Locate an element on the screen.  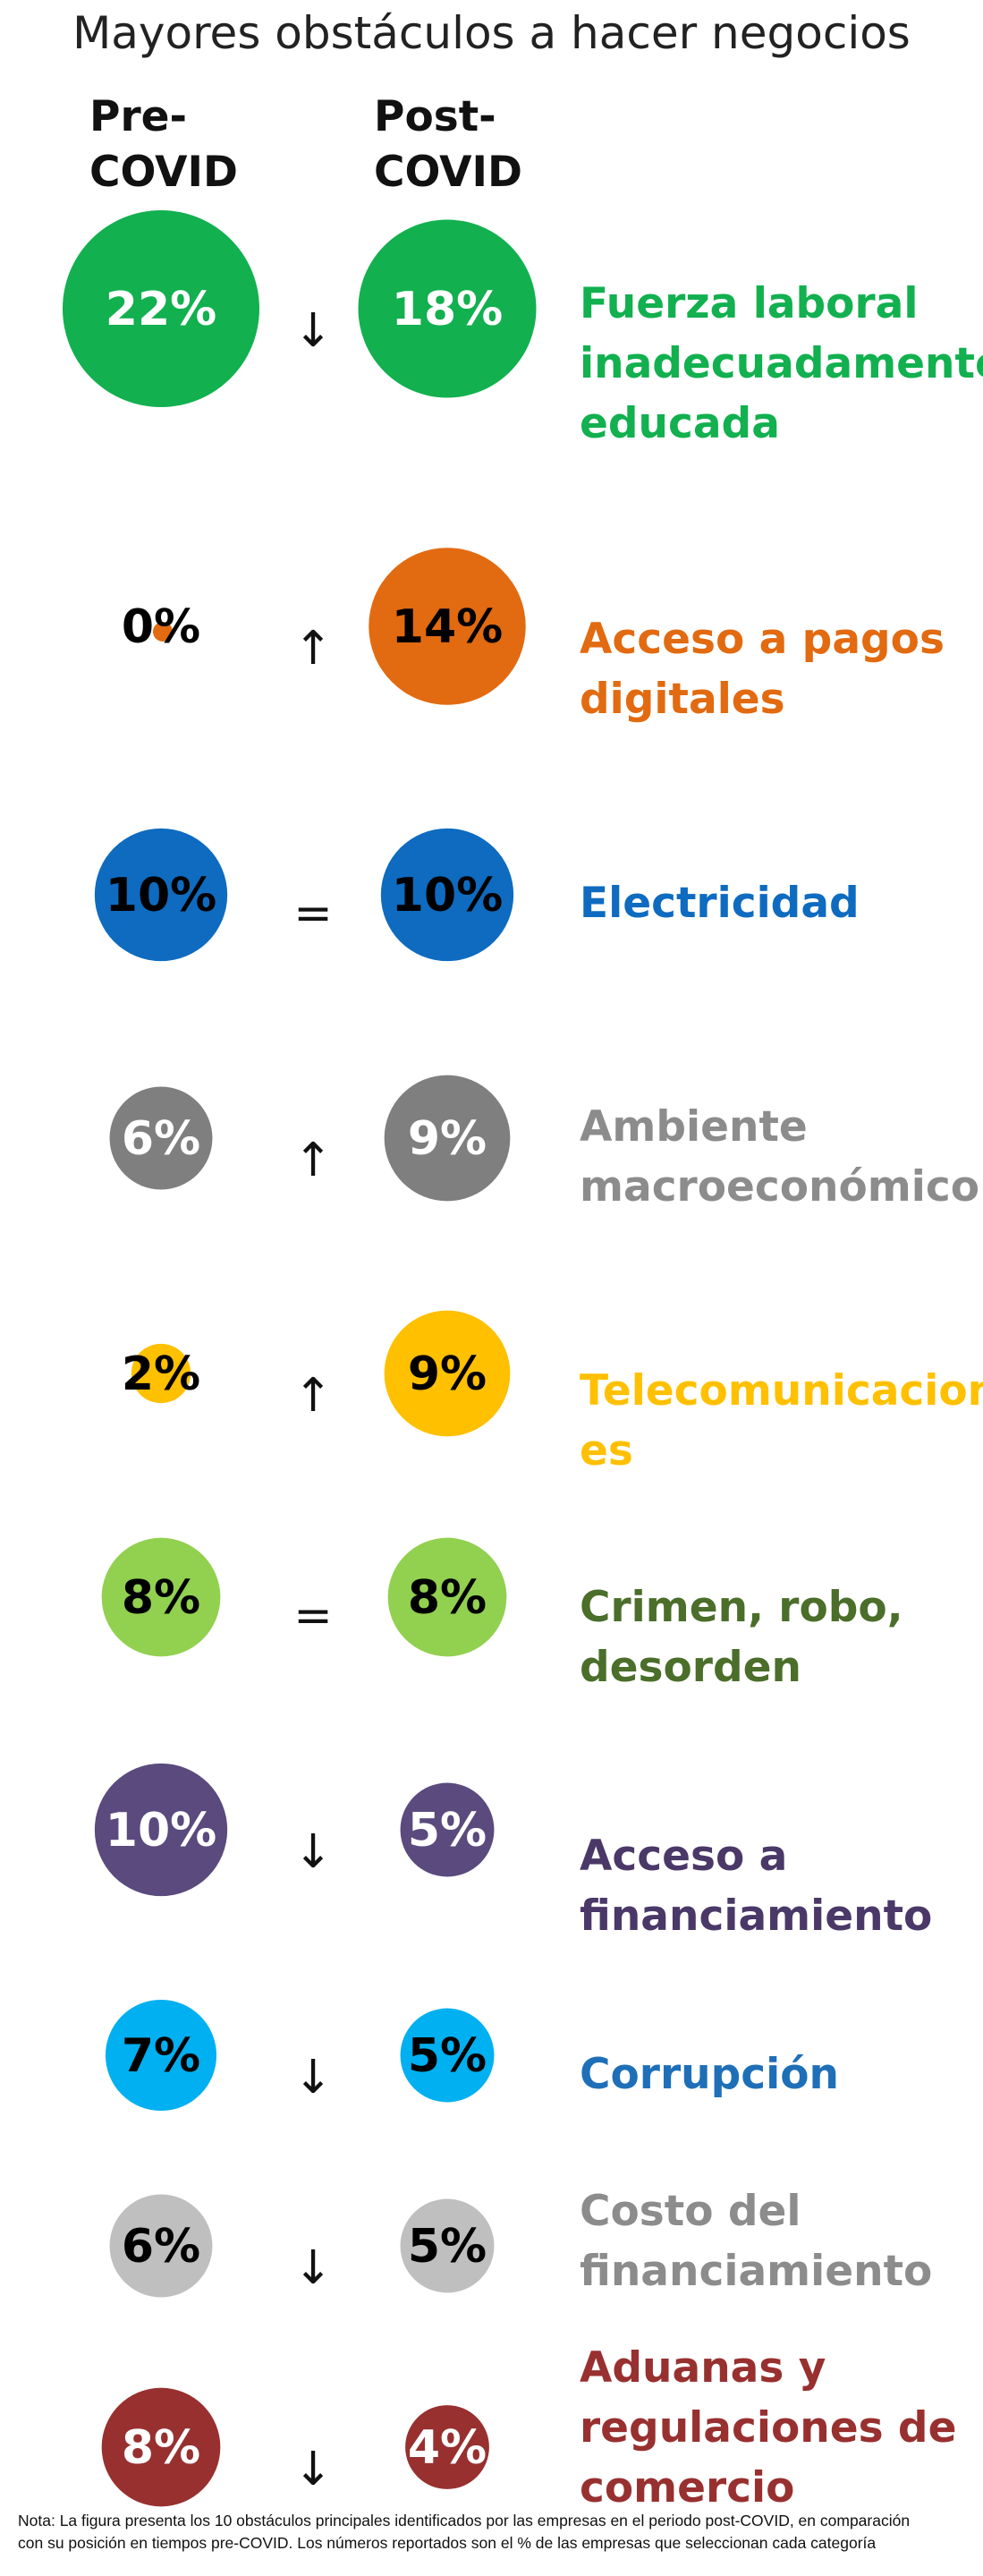
category-label-6-line-2: desorden is located at coordinates (691, 1667).